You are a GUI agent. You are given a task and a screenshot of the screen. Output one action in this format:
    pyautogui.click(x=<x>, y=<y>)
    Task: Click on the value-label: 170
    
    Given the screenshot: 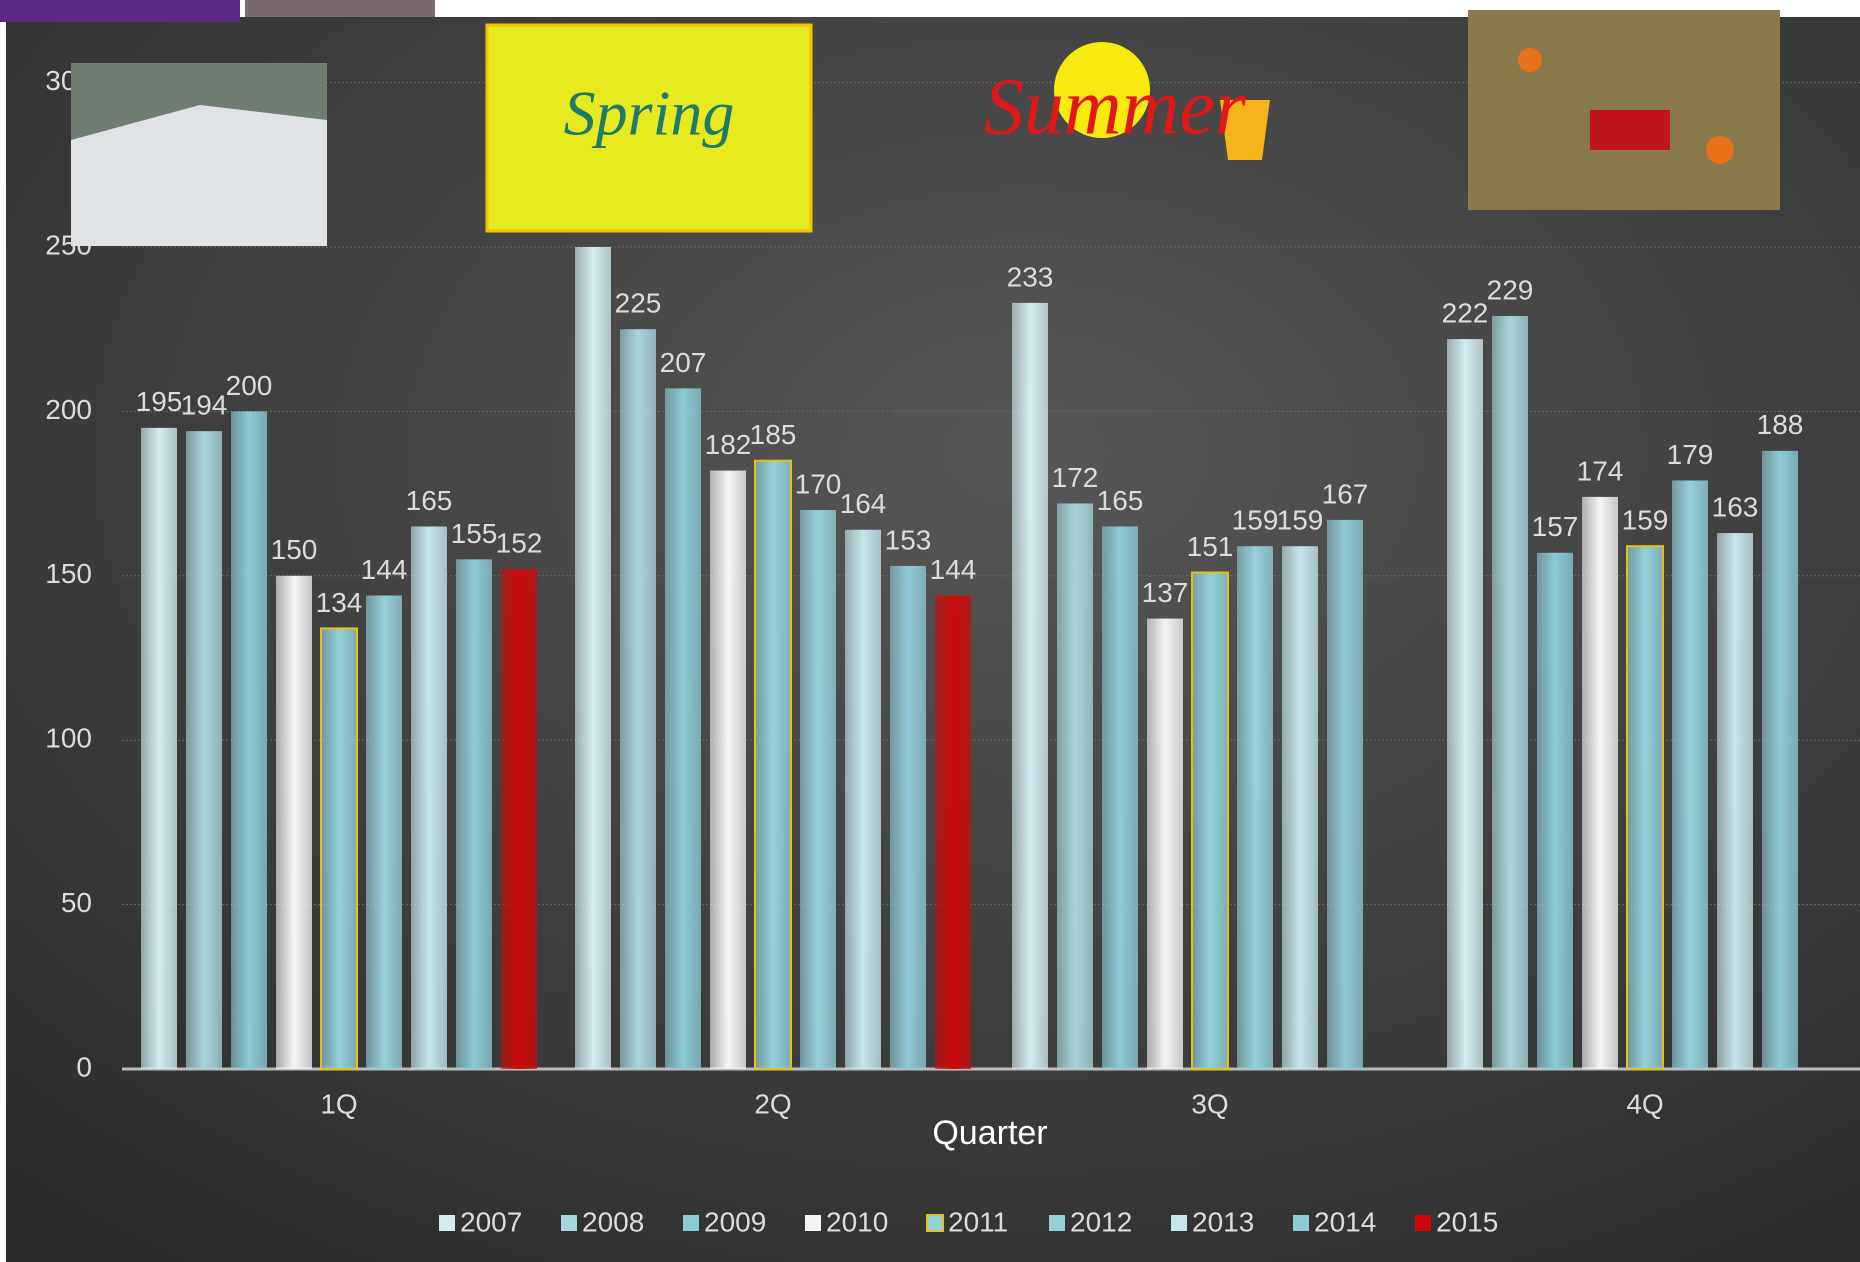 What is the action you would take?
    pyautogui.click(x=818, y=483)
    